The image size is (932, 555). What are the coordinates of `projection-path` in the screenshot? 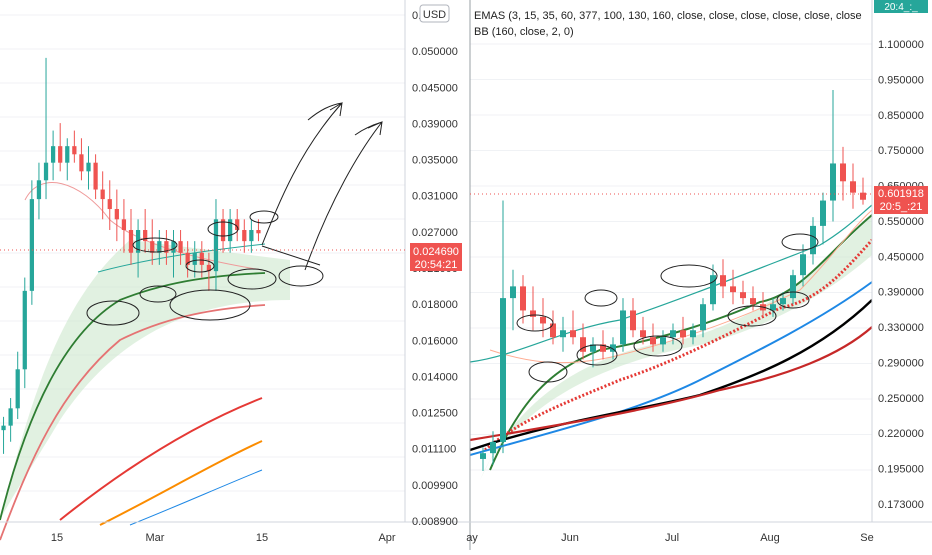 It's located at (291, 255).